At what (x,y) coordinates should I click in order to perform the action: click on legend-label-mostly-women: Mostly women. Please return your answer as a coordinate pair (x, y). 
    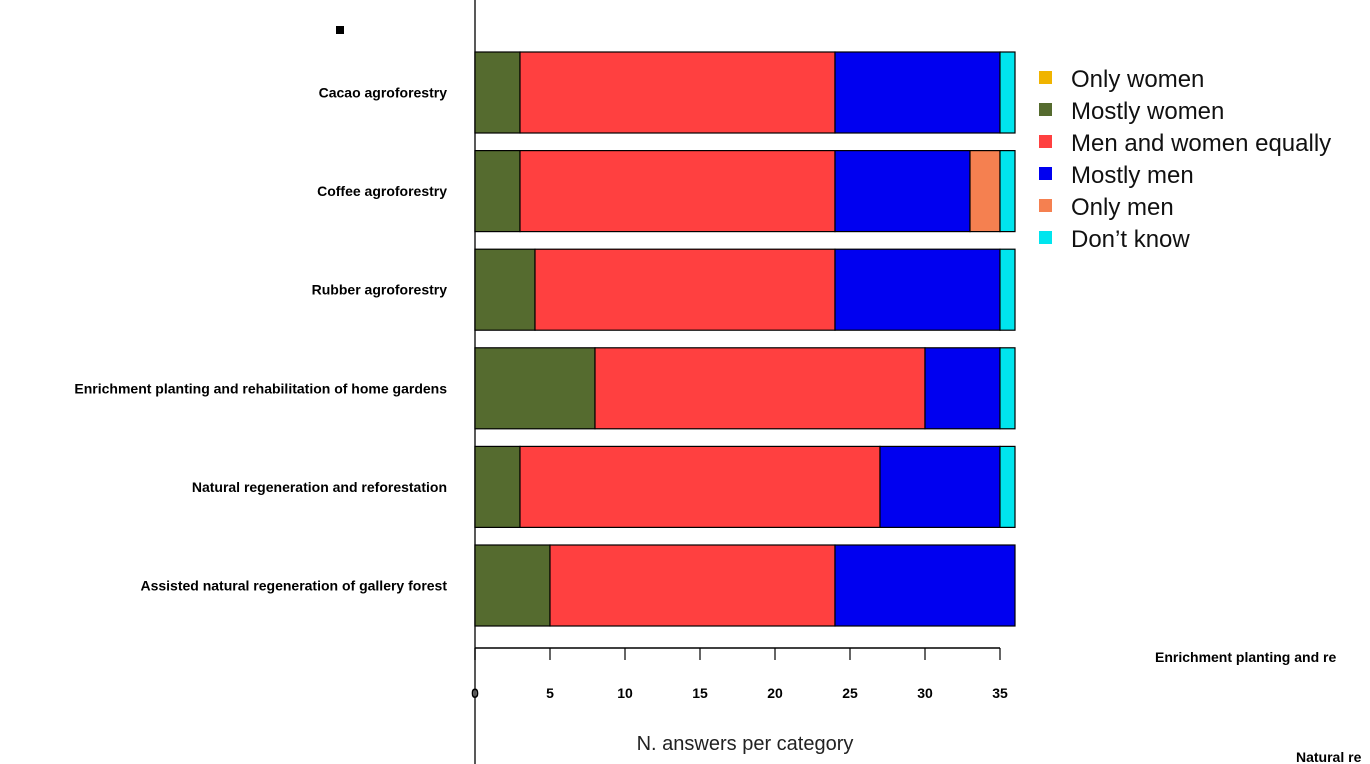
    Looking at the image, I should click on (1147, 111).